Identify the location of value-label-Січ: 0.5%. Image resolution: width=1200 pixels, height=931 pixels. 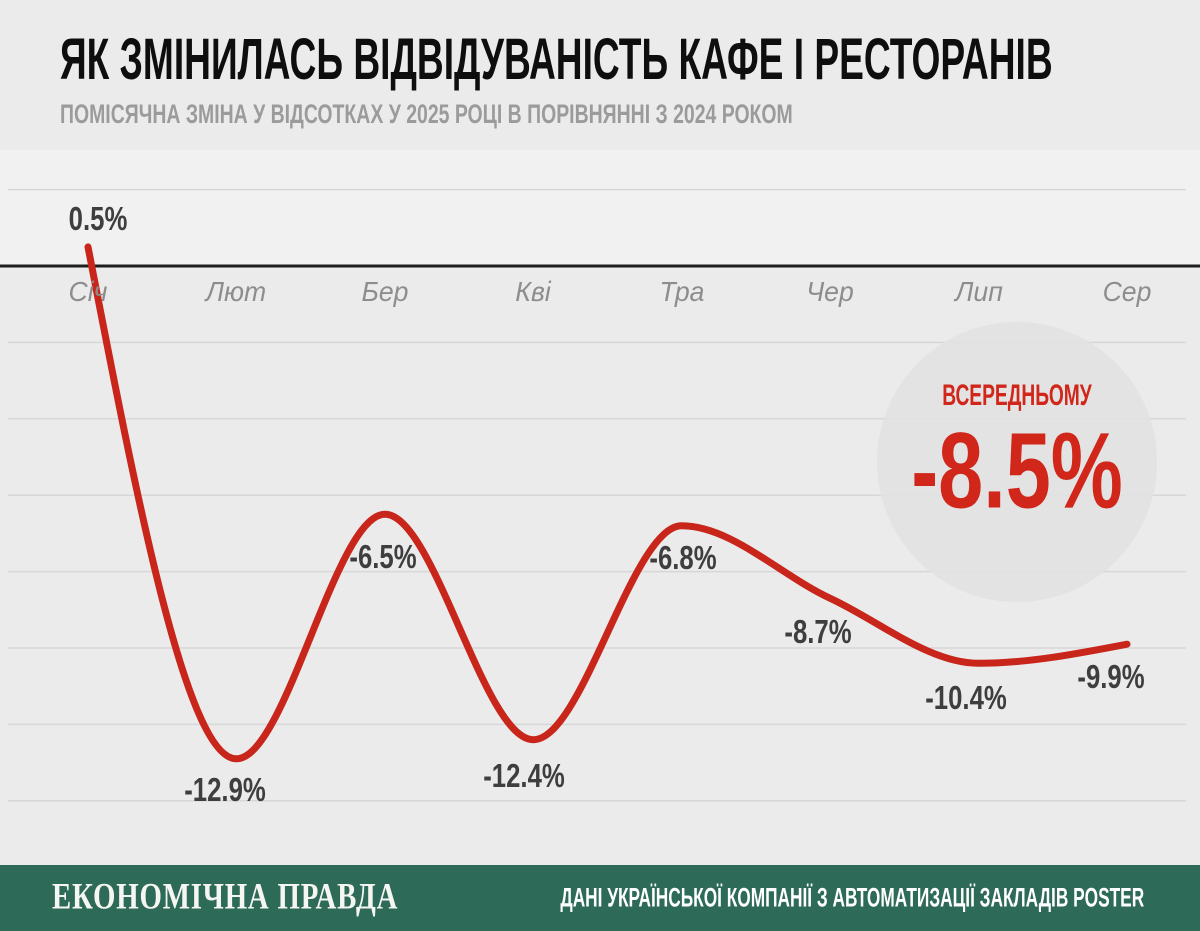
(98, 218).